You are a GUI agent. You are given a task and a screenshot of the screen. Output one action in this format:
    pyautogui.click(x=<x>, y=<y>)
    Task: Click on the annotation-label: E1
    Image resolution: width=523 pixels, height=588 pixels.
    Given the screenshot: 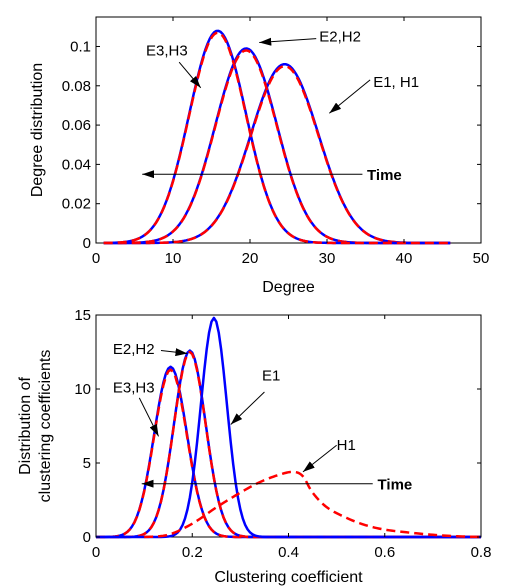 What is the action you would take?
    pyautogui.click(x=271, y=376)
    